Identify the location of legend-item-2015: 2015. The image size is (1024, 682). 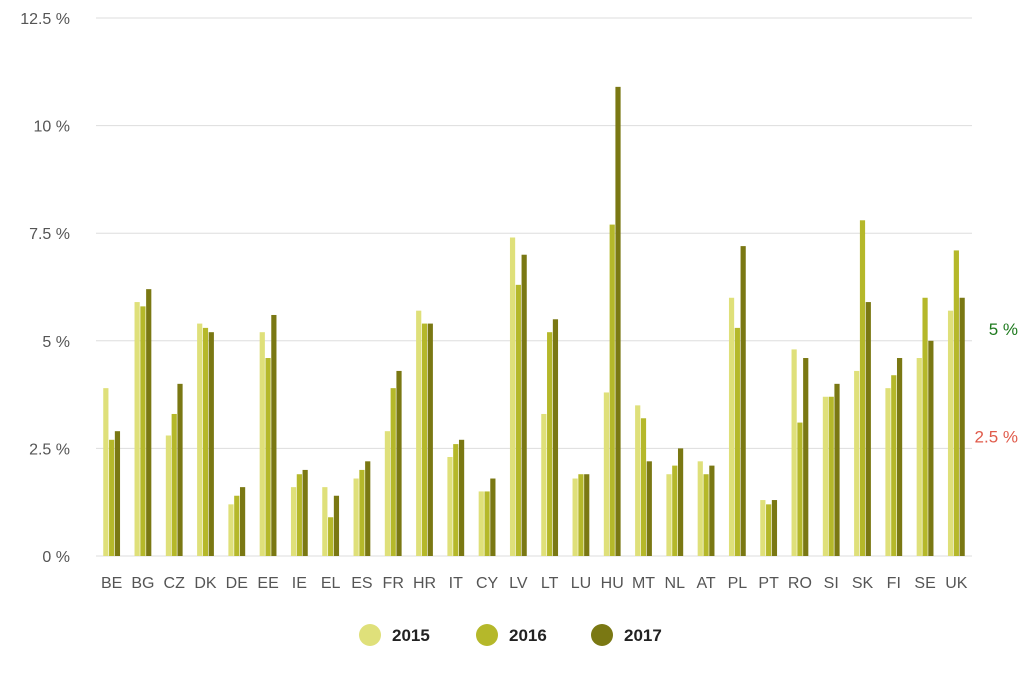
(394, 635).